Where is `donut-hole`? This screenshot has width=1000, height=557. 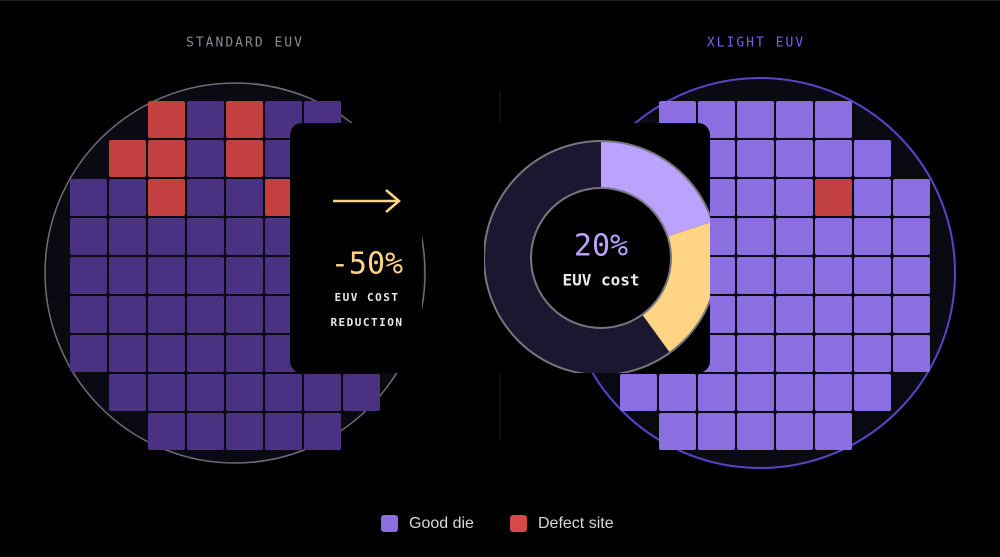
donut-hole is located at coordinates (601, 258).